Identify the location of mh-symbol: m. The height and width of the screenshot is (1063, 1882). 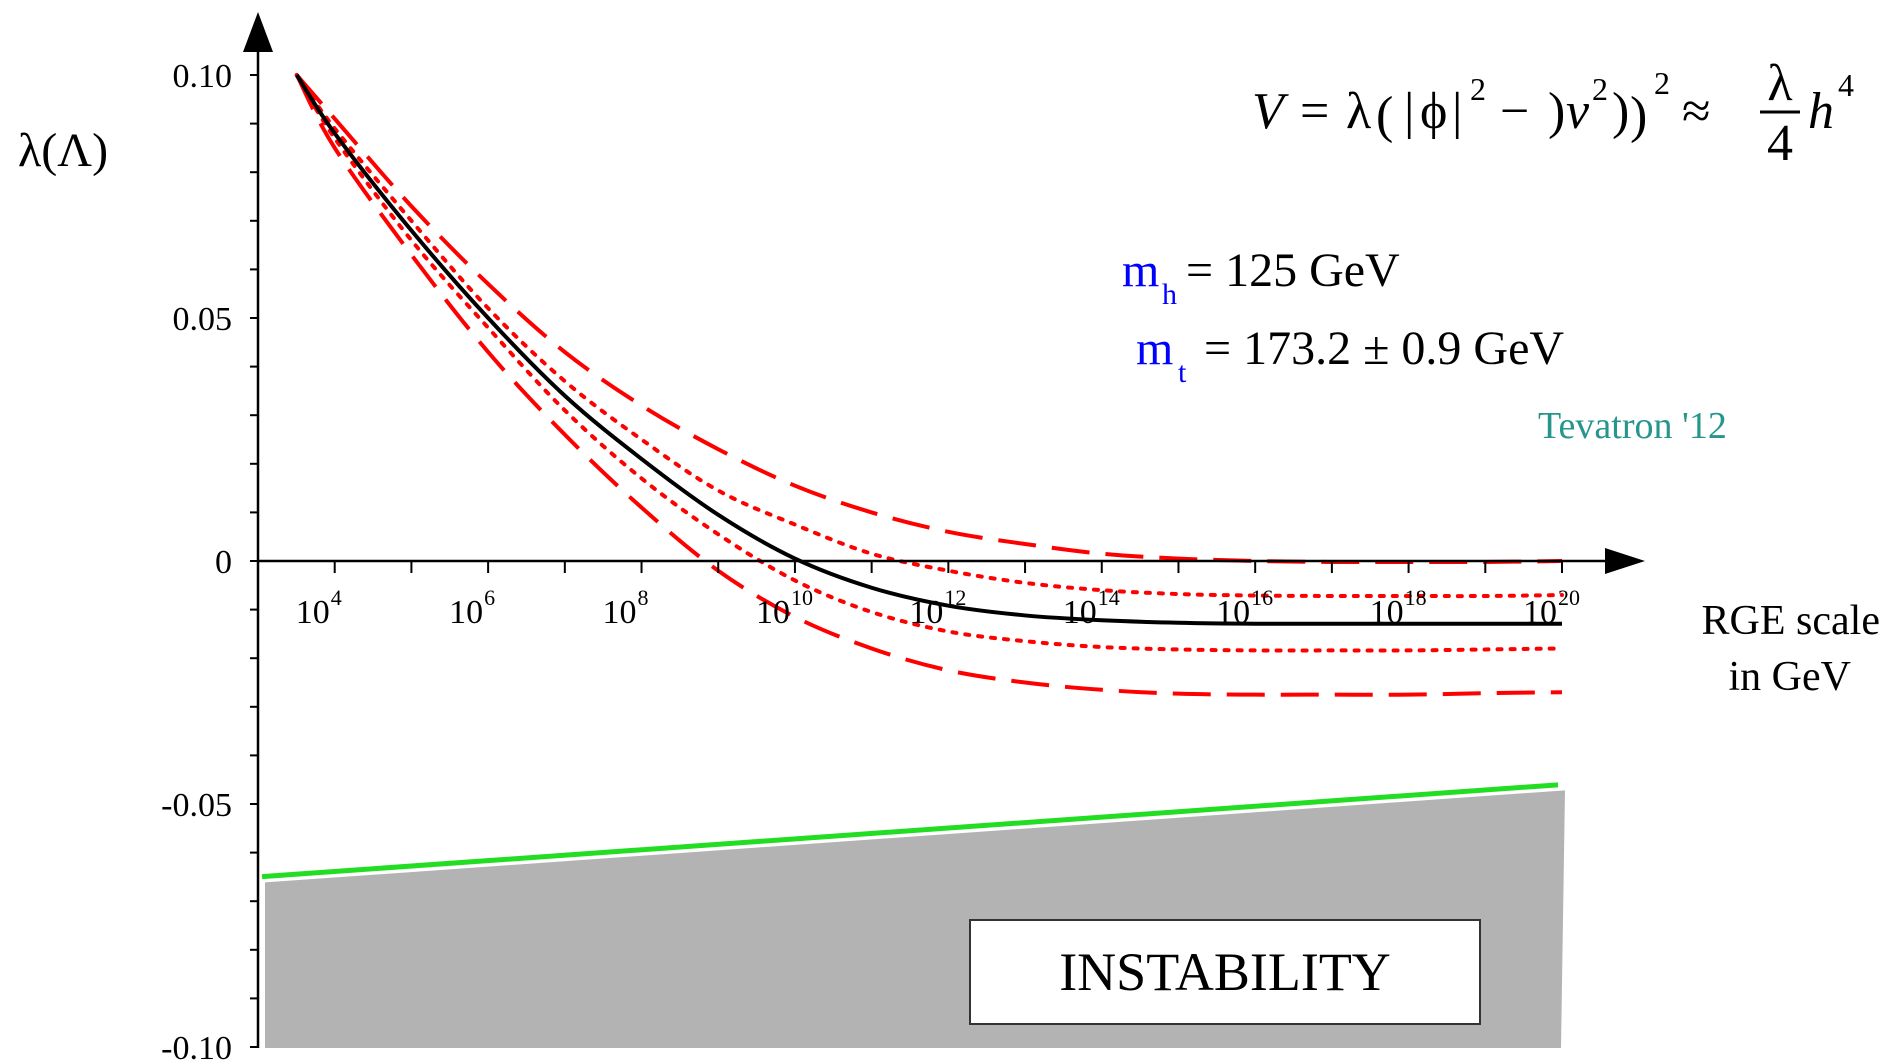
(1140, 270).